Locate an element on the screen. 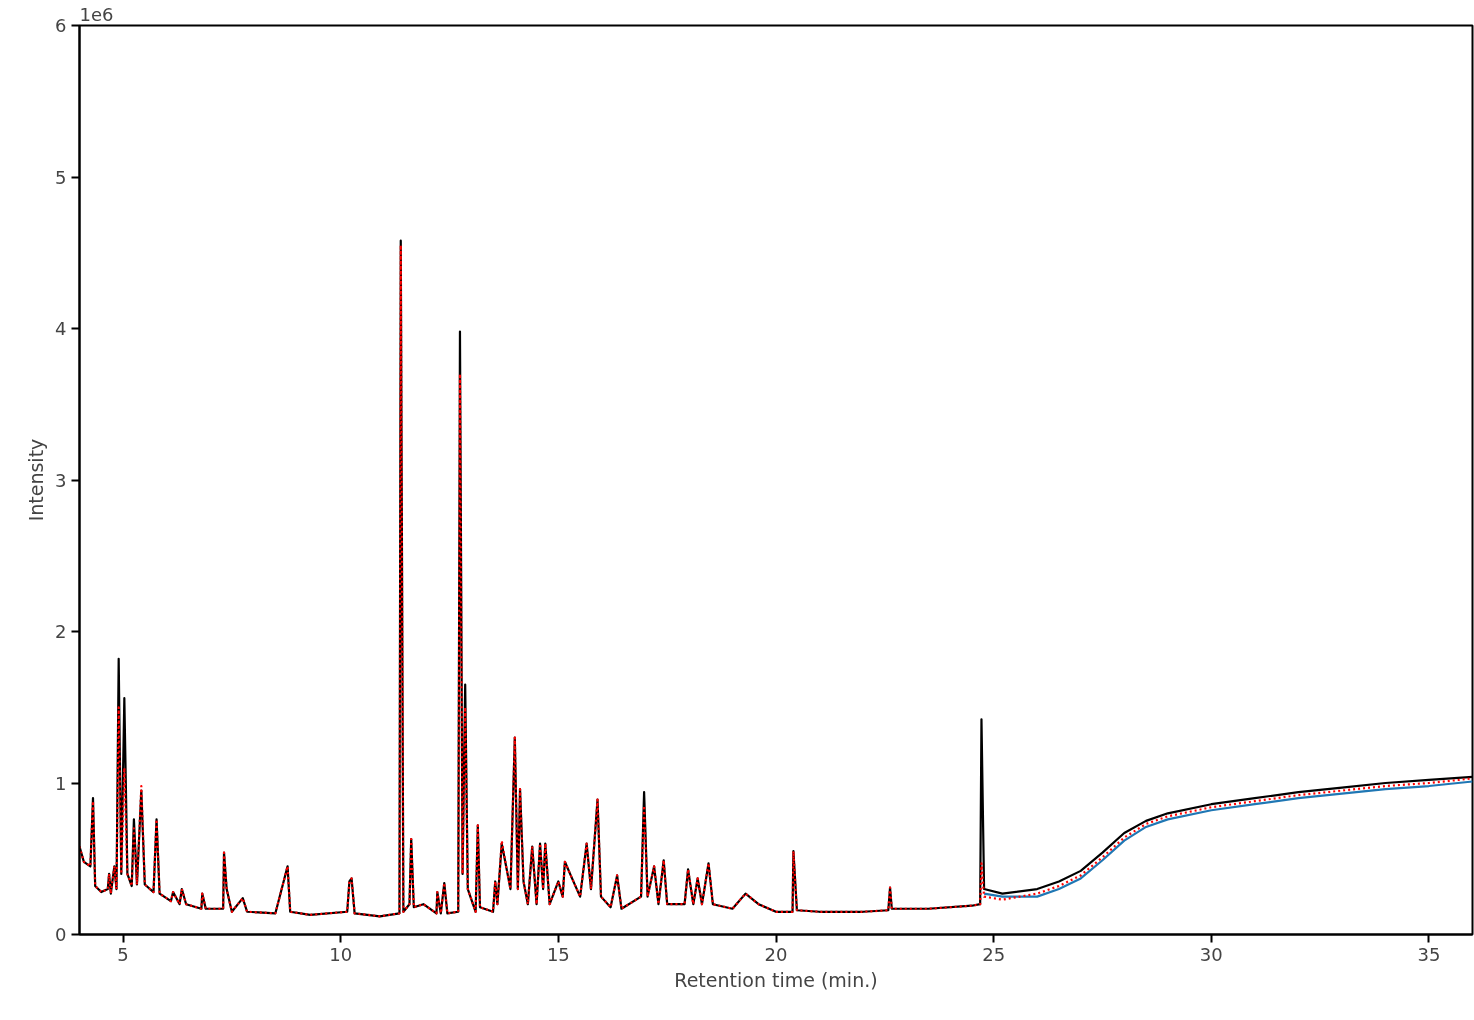 This screenshot has height=1020, width=1474. line-series is located at coordinates (1227, 839).